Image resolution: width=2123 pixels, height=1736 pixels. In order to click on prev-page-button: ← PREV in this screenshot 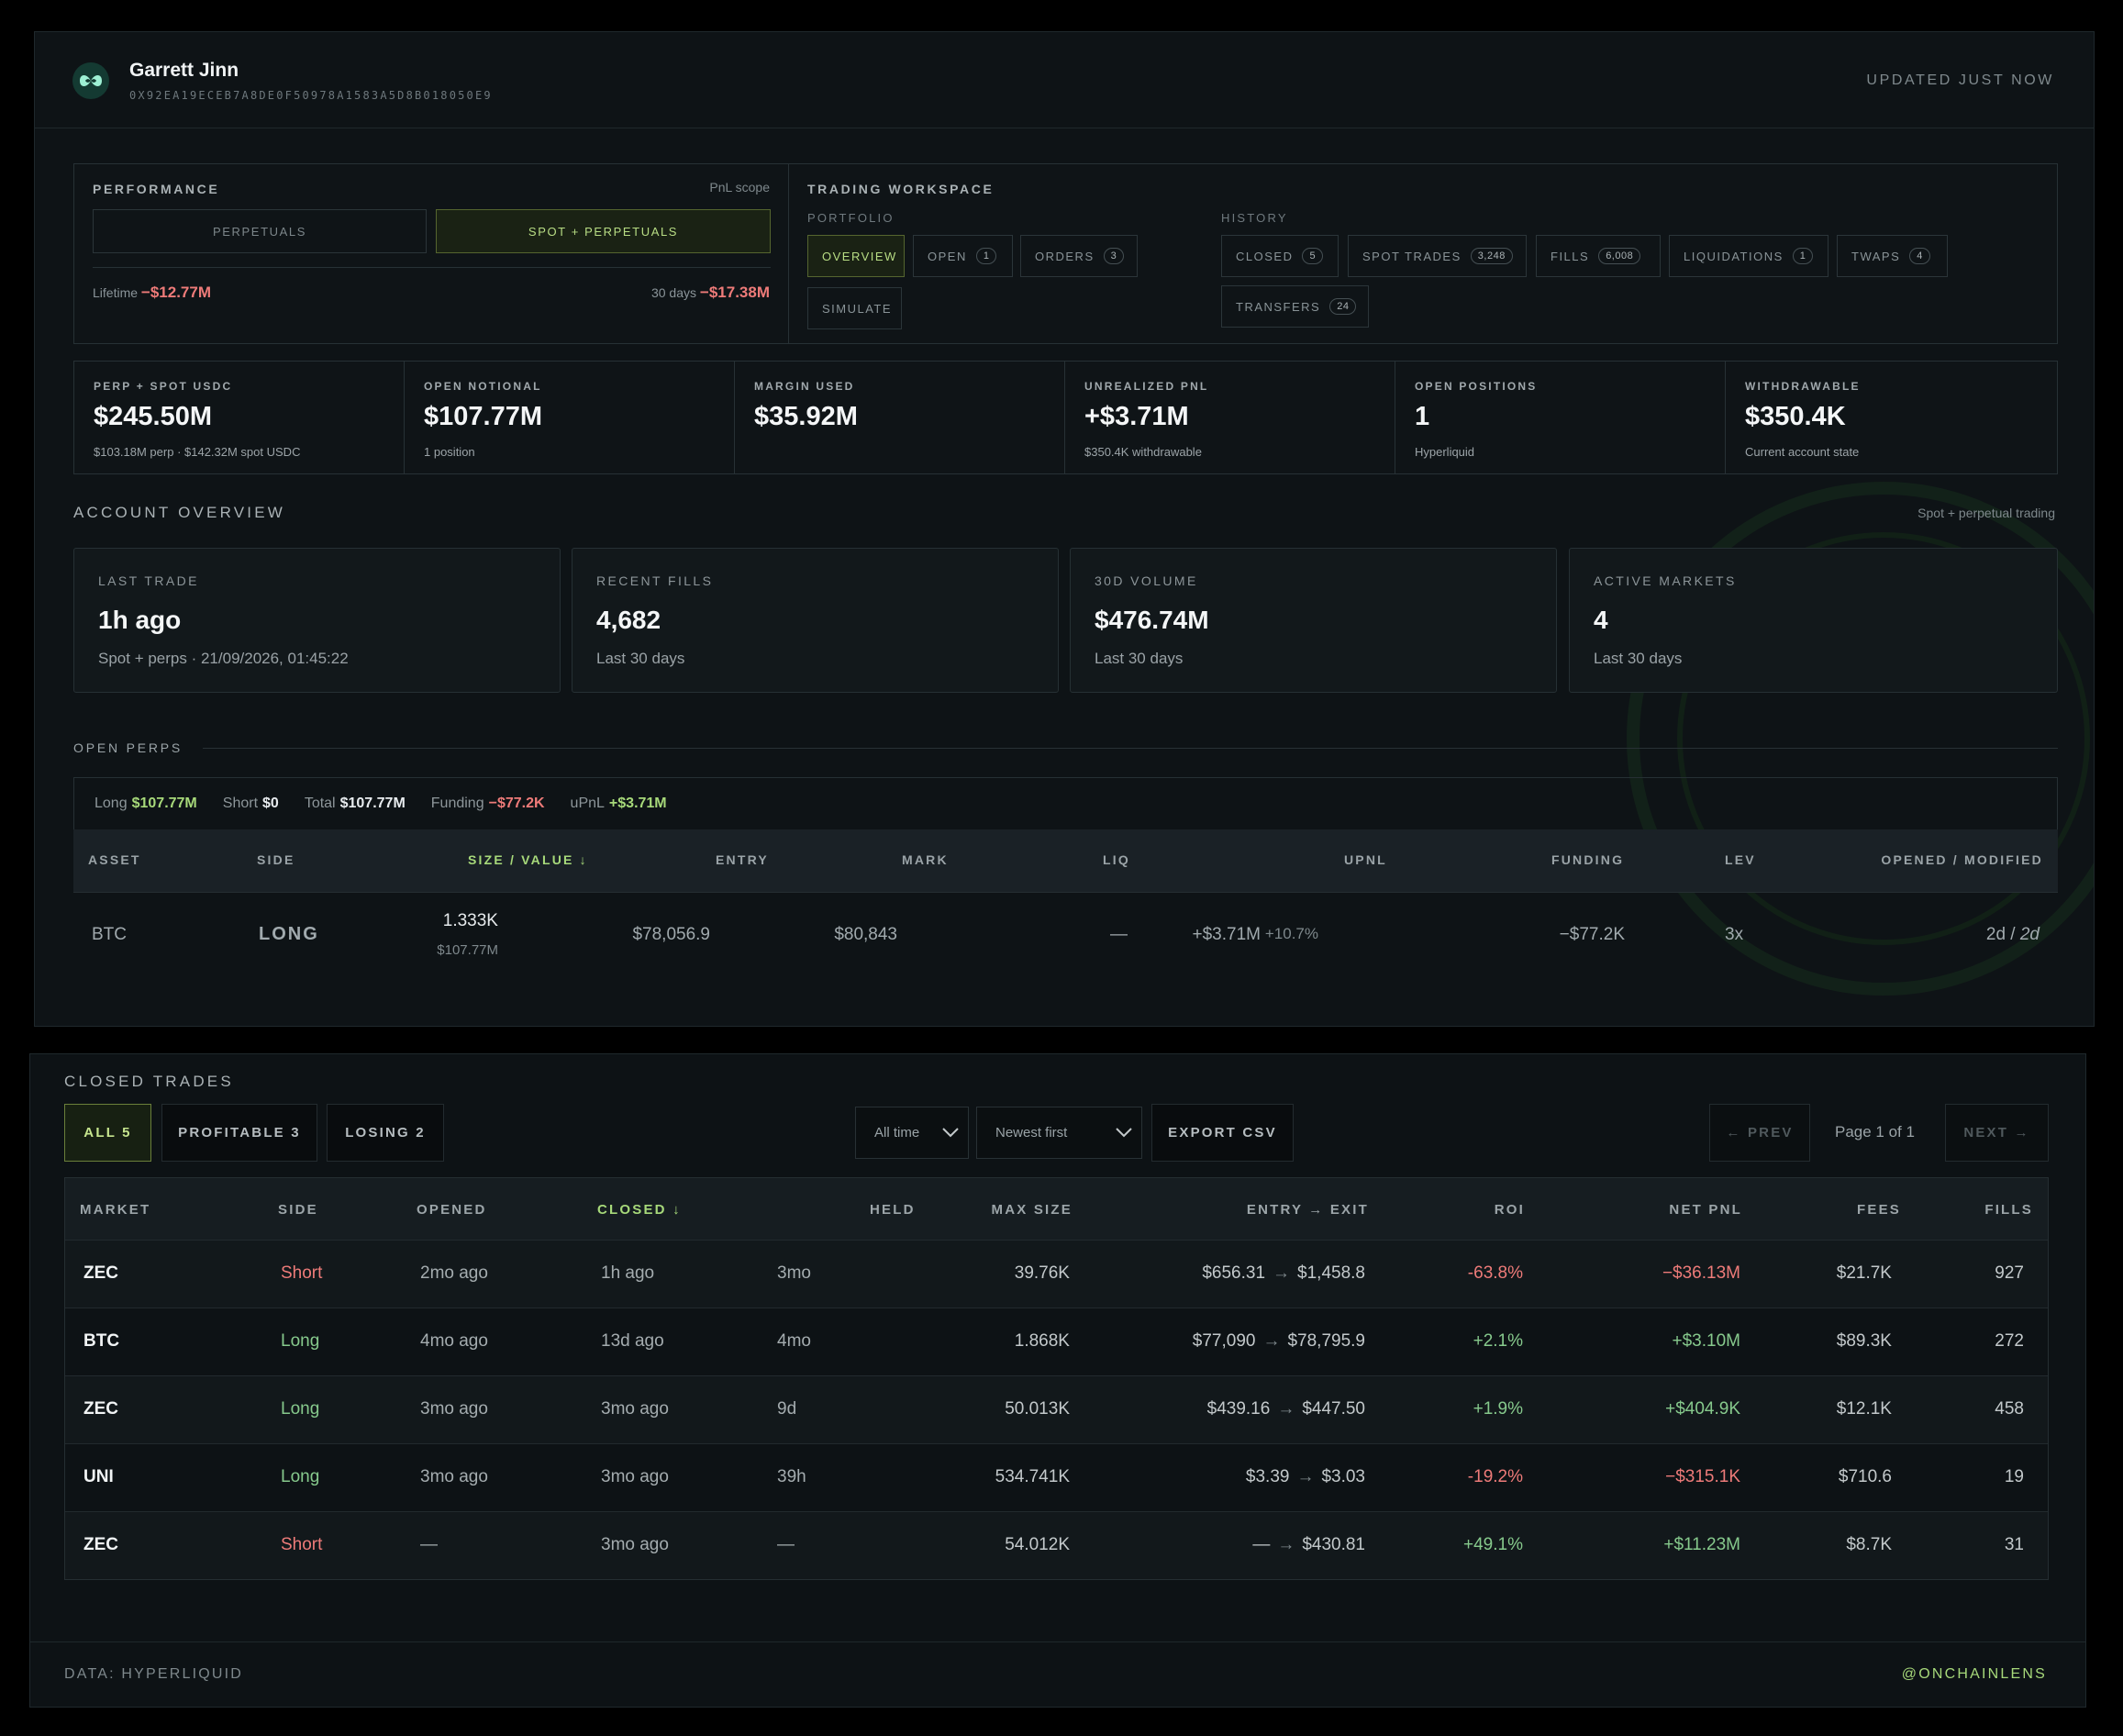, I will do `click(1759, 1133)`.